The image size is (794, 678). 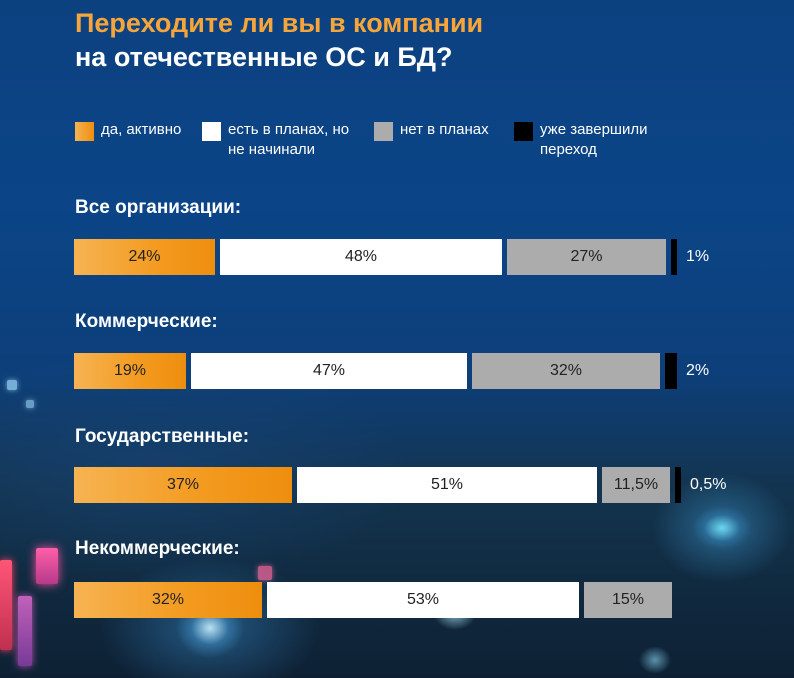 I want to click on title-line-1: Переходите ли вы в компании, so click(x=279, y=23).